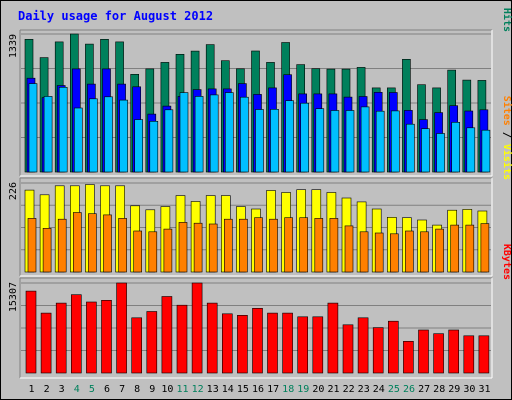  I want to click on y-max-label-volume: 15307, so click(13, 297).